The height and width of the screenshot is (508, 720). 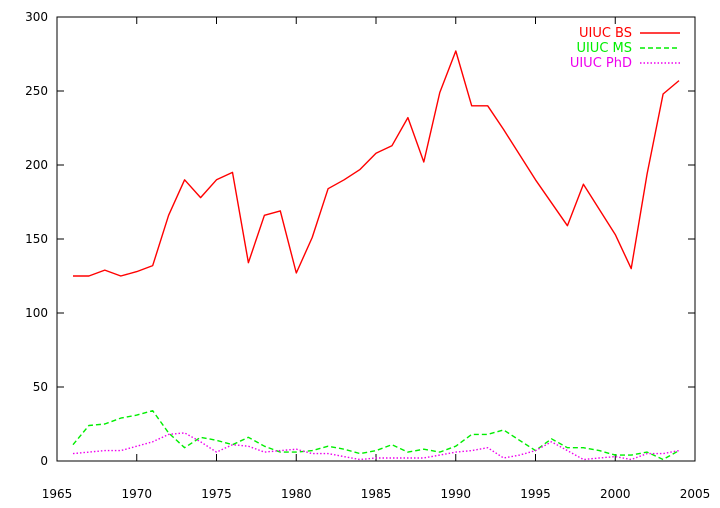 I want to click on x-tick-label: 1995, so click(x=535, y=494).